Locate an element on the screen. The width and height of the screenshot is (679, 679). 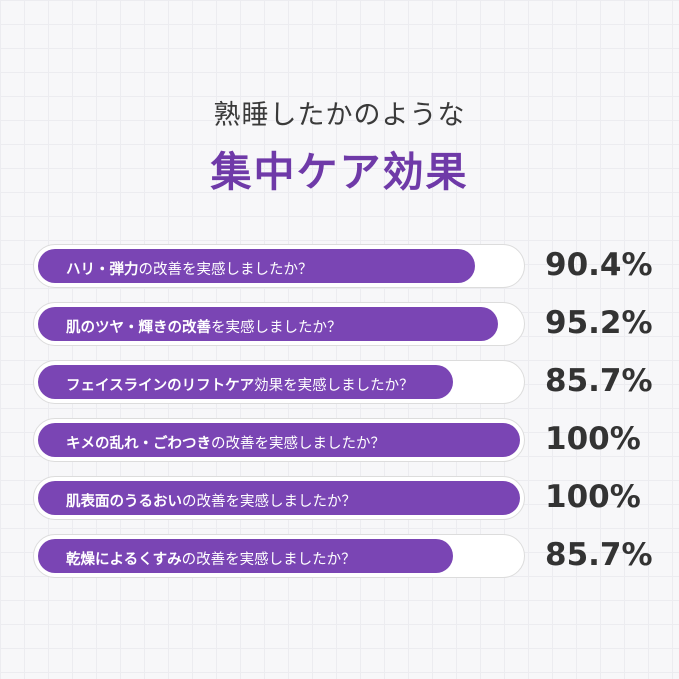
question-text: 効果を実感しましたか？ is located at coordinates (334, 386).